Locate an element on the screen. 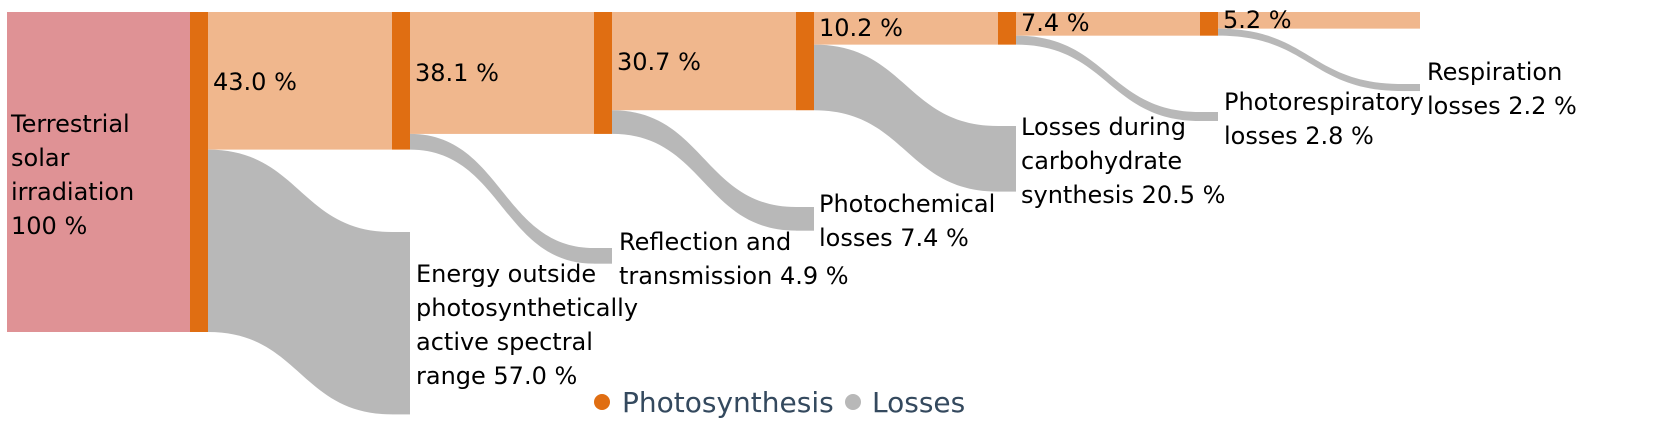  stage-value-label: 7.4 % is located at coordinates (1055, 23).